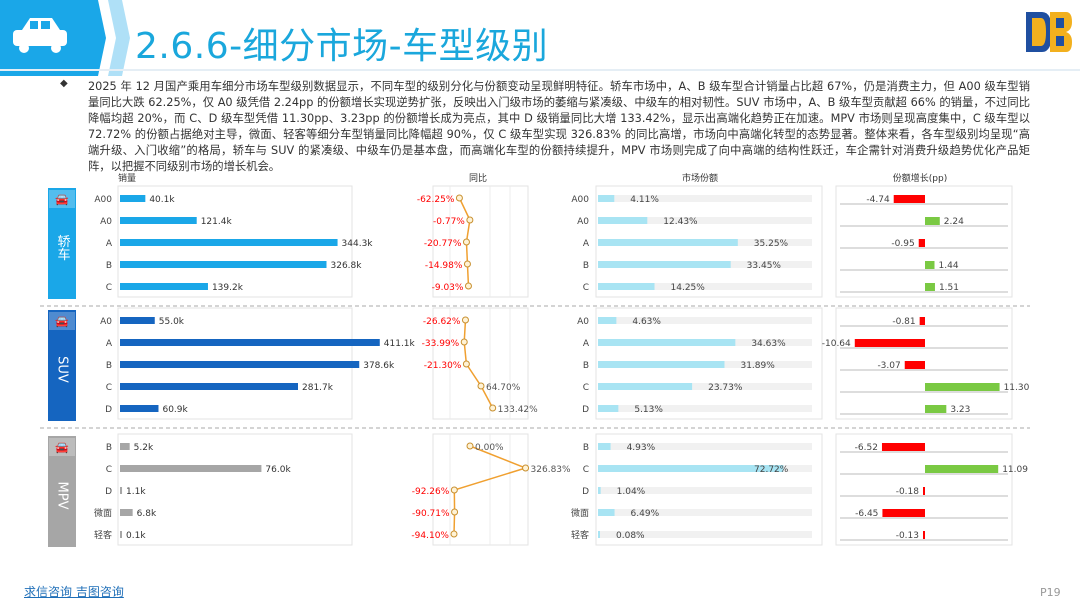 The height and width of the screenshot is (607, 1080). What do you see at coordinates (442, 322) in the screenshot?
I see `yoy-label: -26.62%` at bounding box center [442, 322].